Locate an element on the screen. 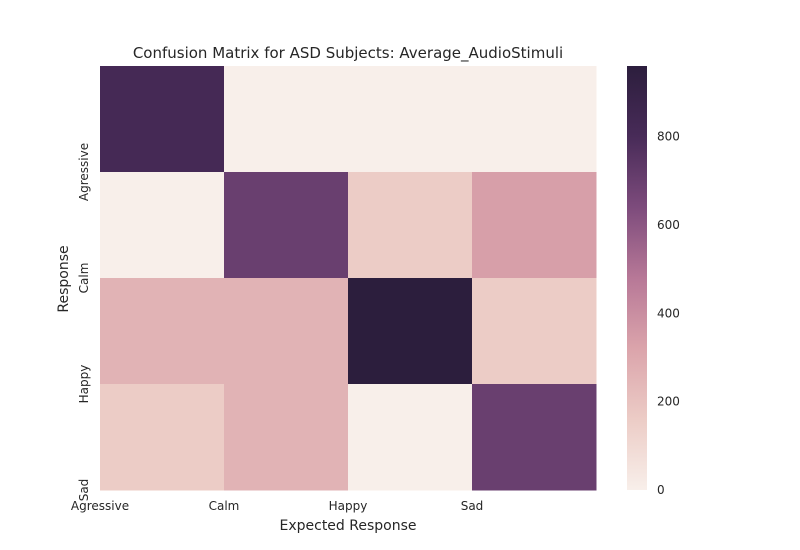 Image resolution: width=800 pixels, height=550 pixels. colorbar-tick-label: 0 is located at coordinates (661, 490).